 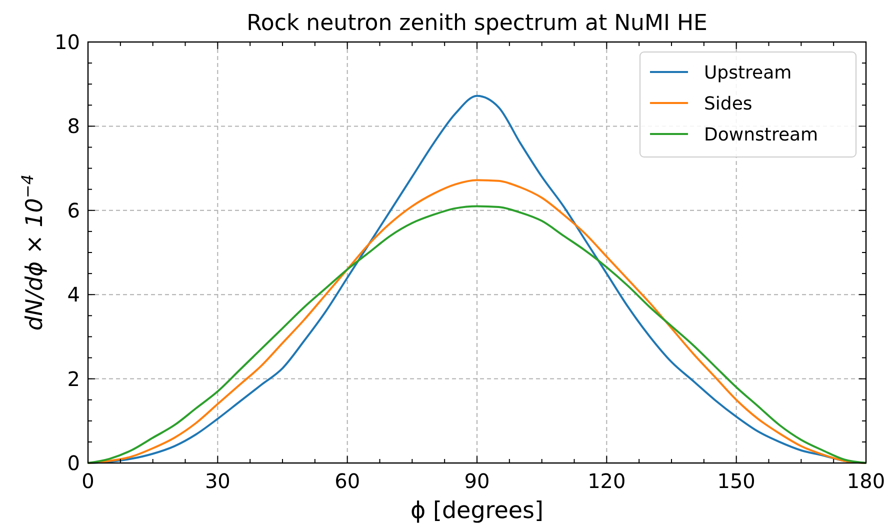 I want to click on x-axis-title: ϕ [degrees], so click(x=477, y=511).